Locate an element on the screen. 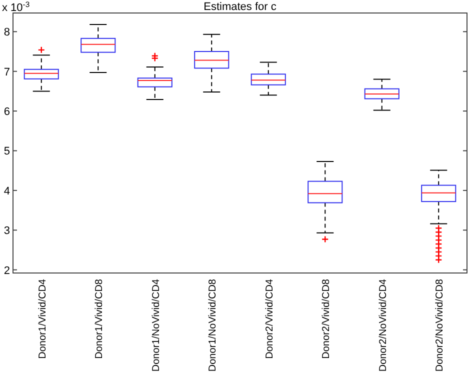 The width and height of the screenshot is (471, 375). y-tick-label: 8 is located at coordinates (7, 32).